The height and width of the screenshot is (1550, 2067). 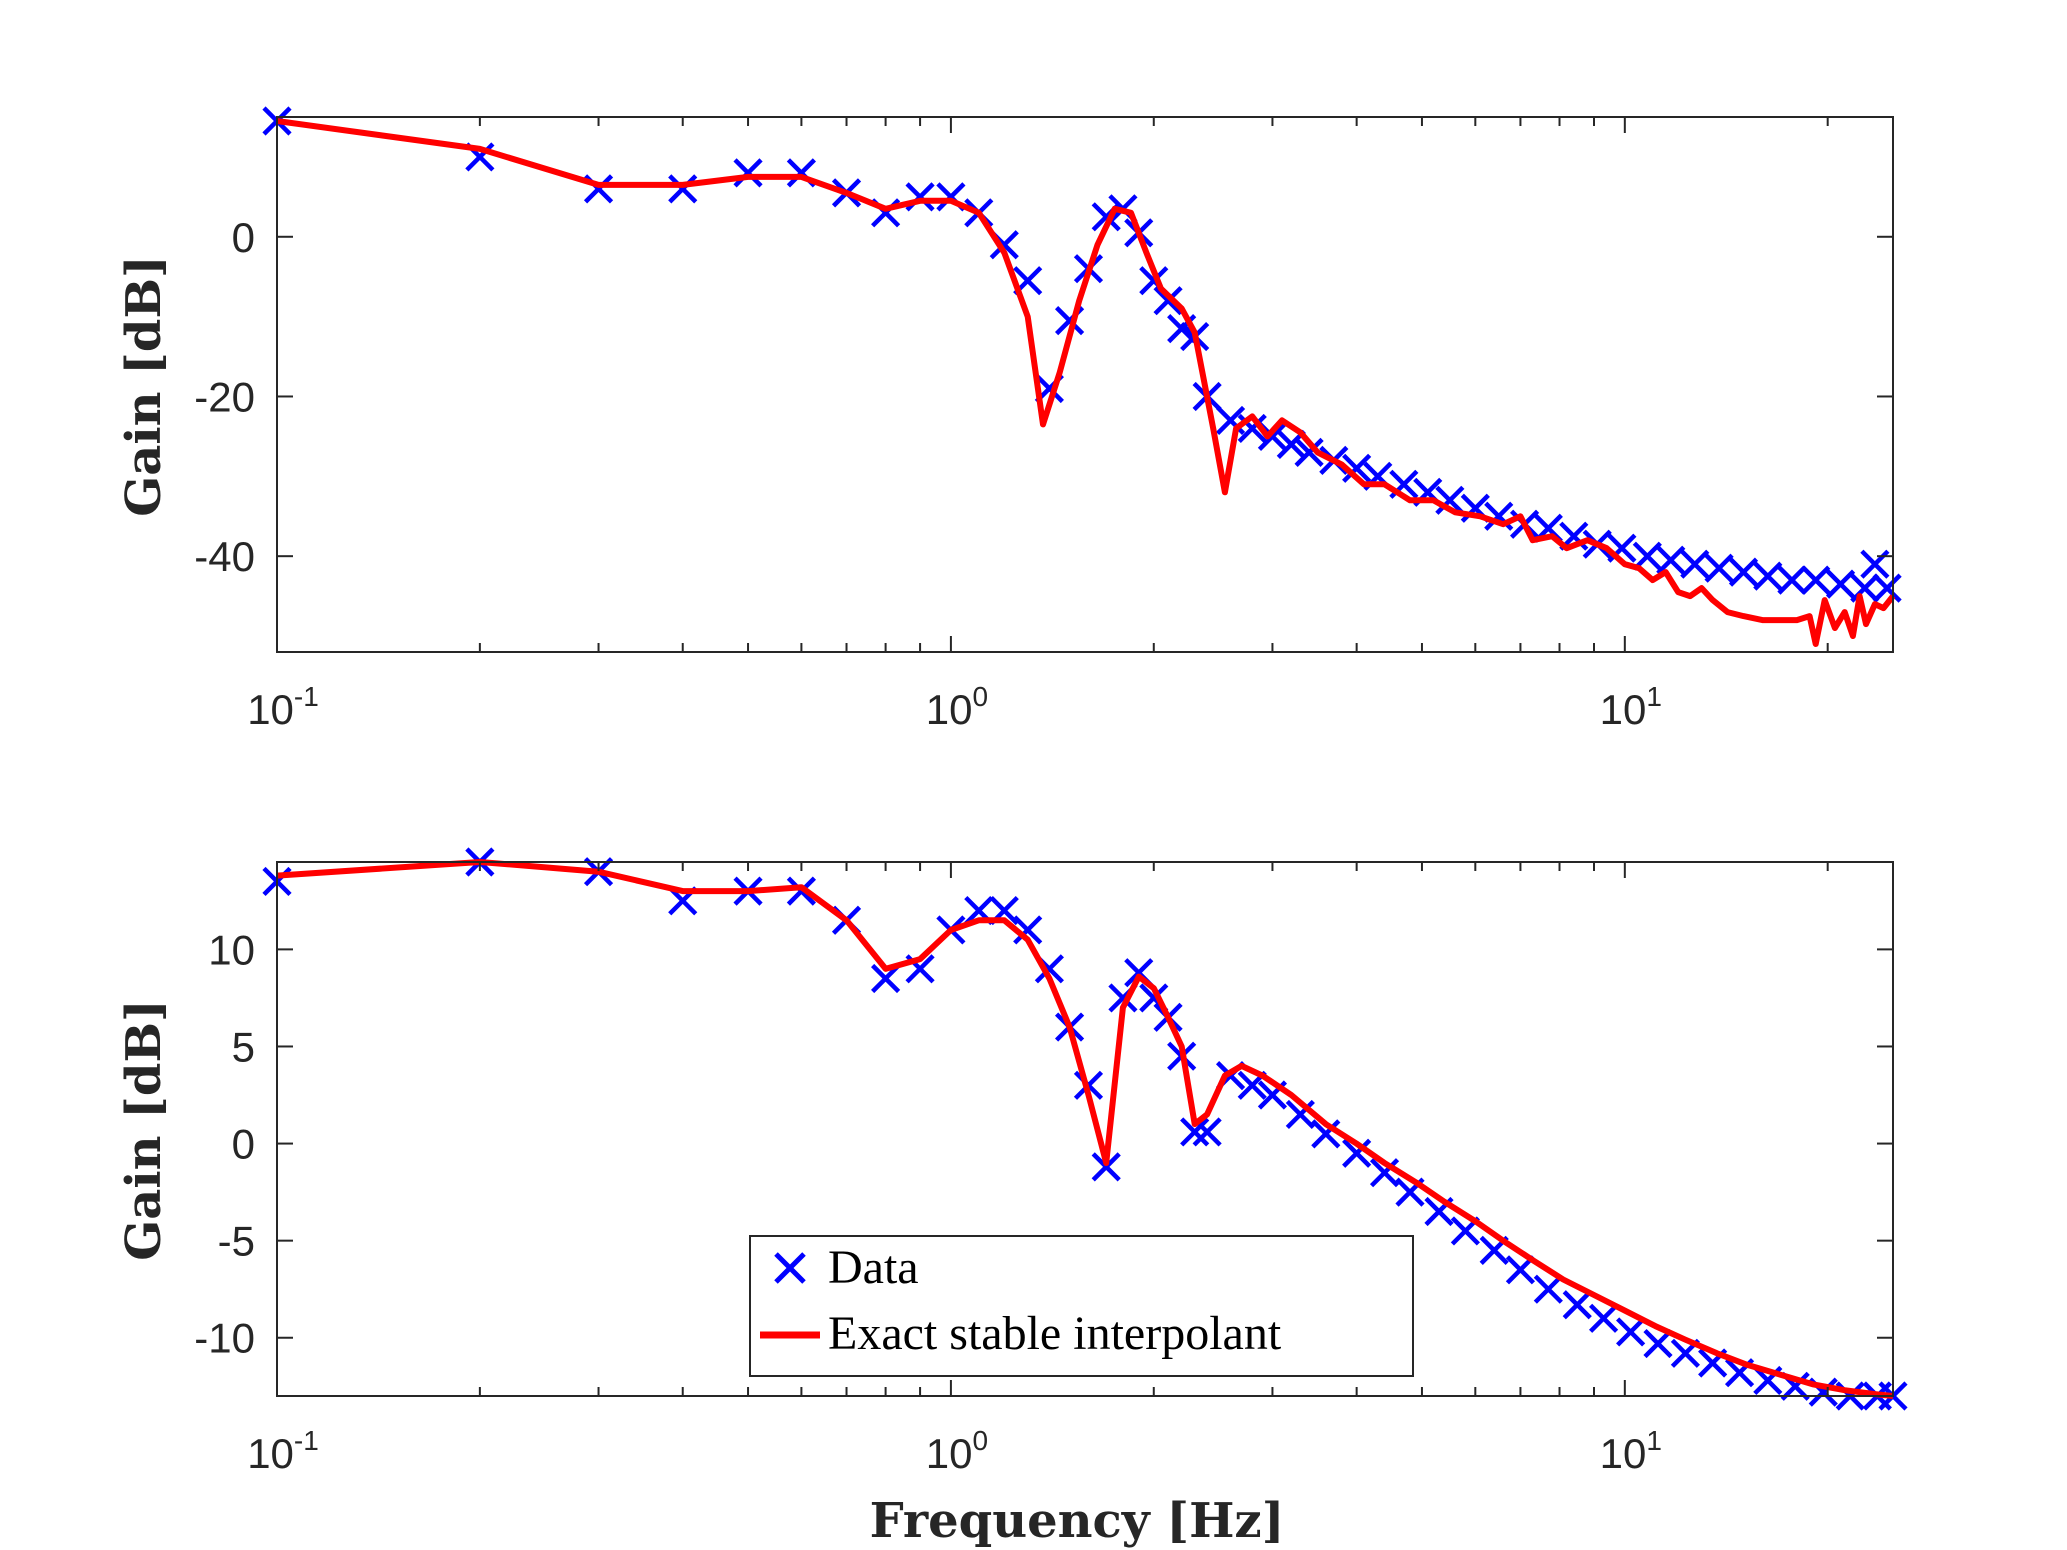 What do you see at coordinates (957, 707) in the screenshot?
I see `top-panel-xtick-label: 10⁰` at bounding box center [957, 707].